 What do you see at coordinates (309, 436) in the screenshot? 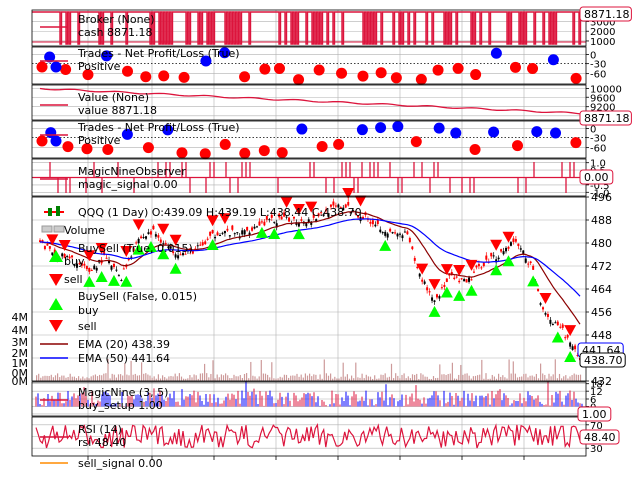
I see `rsi-line` at bounding box center [309, 436].